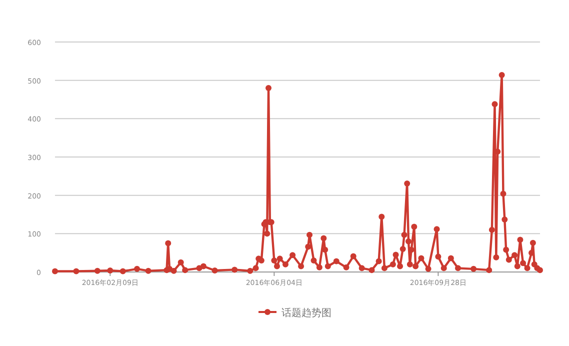 The image size is (569, 346). I want to click on legend: 话题趋势图, so click(295, 313).